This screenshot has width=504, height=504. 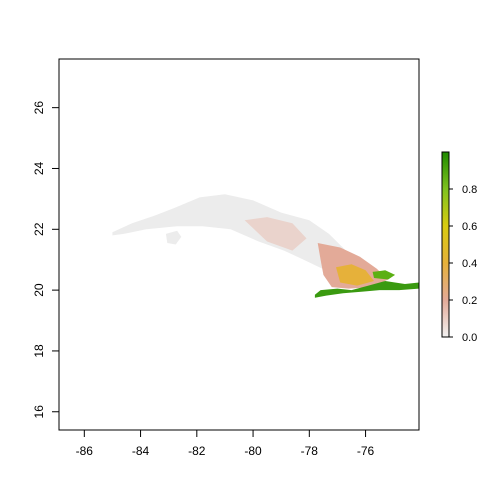 What do you see at coordinates (85, 451) in the screenshot?
I see `x-tick-label: -86` at bounding box center [85, 451].